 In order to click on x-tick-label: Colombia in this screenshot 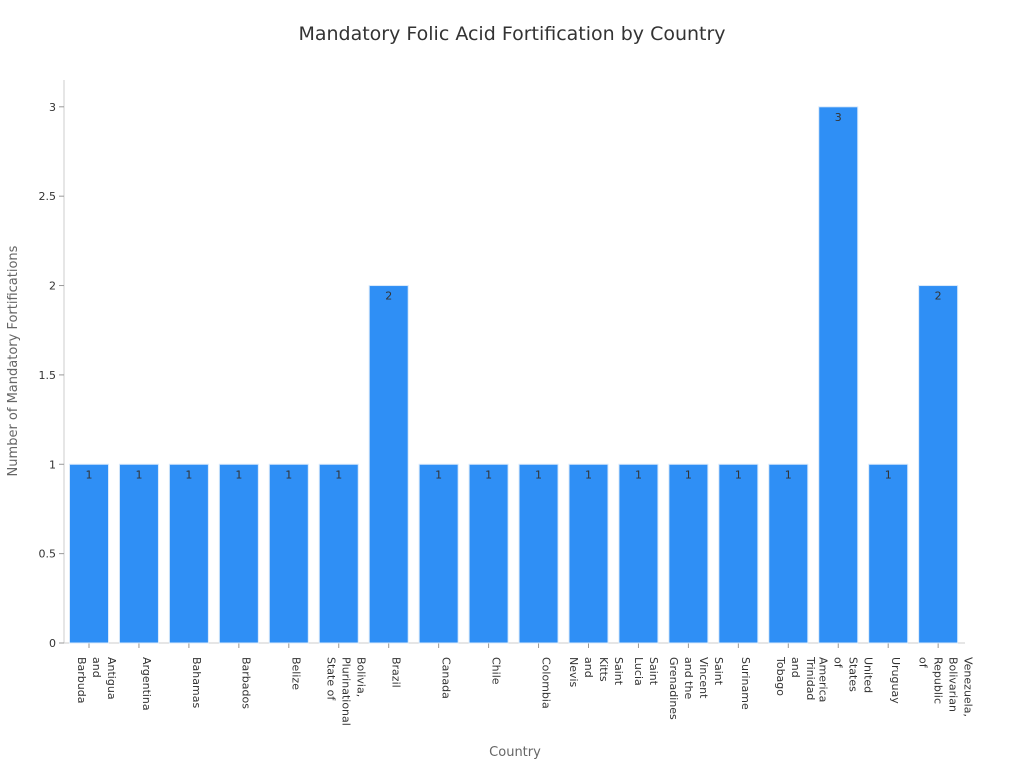, I will do `click(545, 683)`.